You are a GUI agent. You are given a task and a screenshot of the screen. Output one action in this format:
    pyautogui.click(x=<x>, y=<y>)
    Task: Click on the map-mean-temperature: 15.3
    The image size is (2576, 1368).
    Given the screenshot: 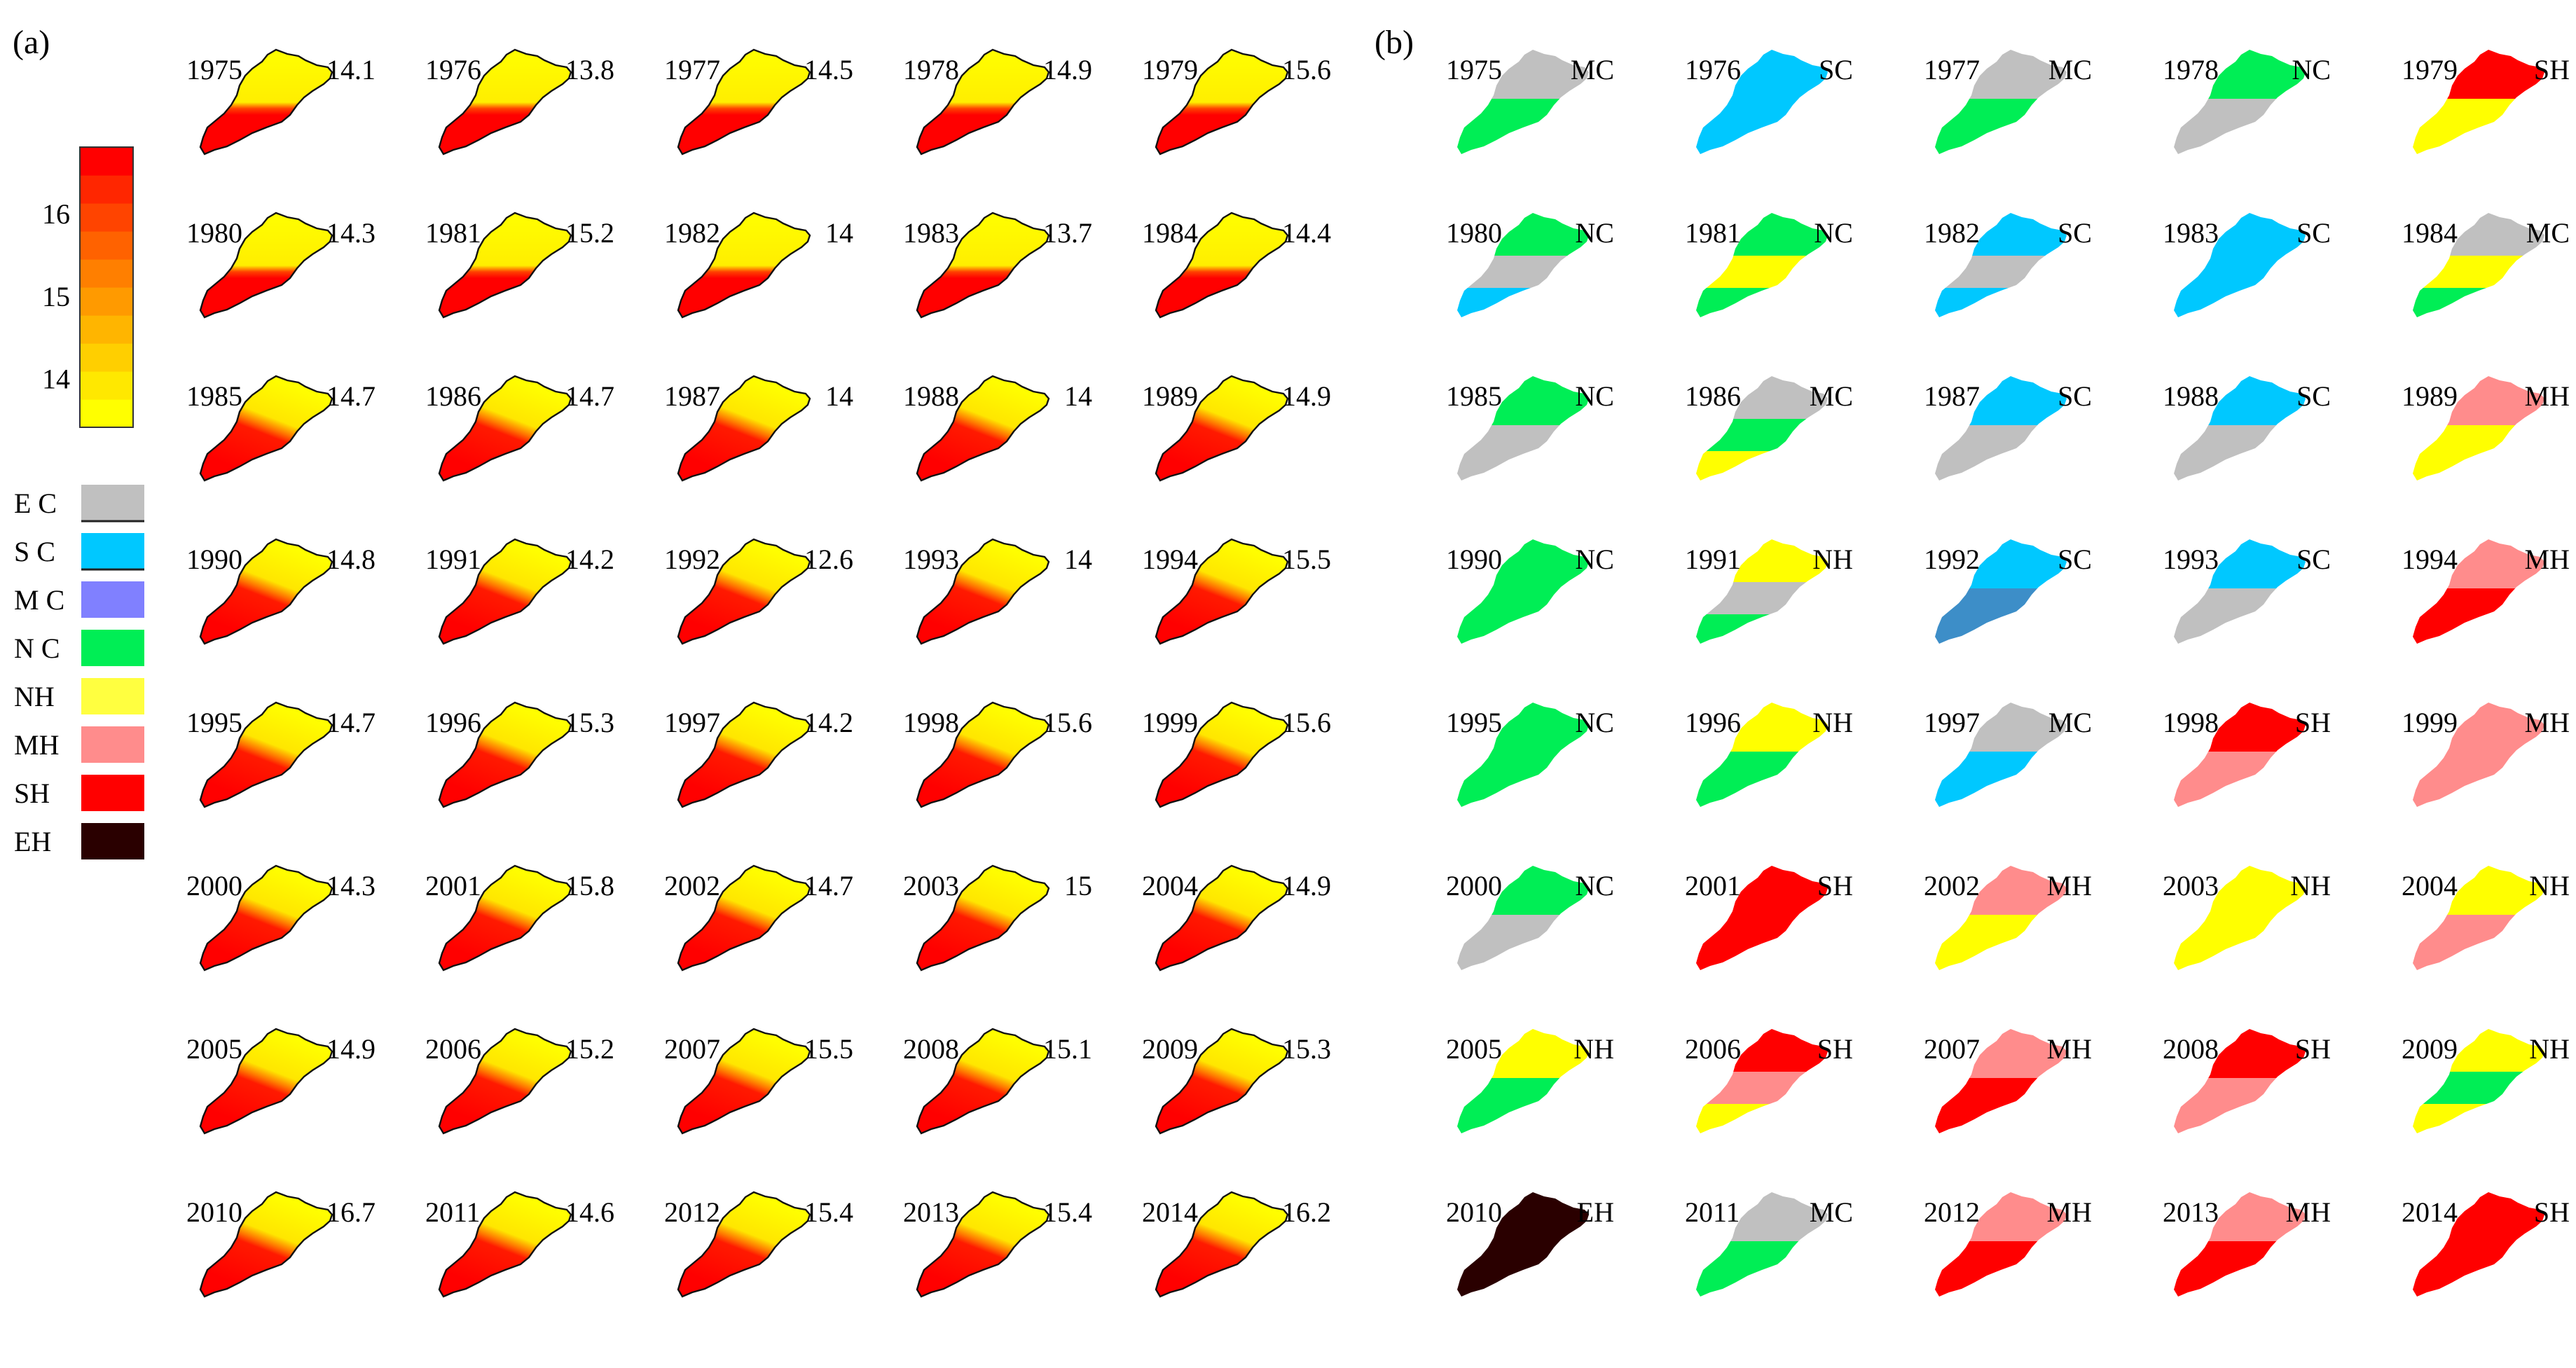 What is the action you would take?
    pyautogui.click(x=589, y=722)
    